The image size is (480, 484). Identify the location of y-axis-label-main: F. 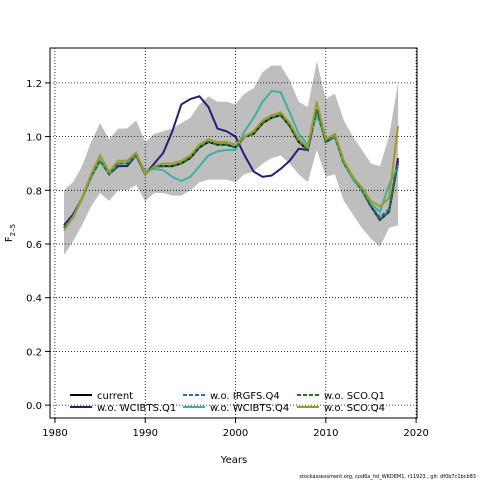
(9, 239).